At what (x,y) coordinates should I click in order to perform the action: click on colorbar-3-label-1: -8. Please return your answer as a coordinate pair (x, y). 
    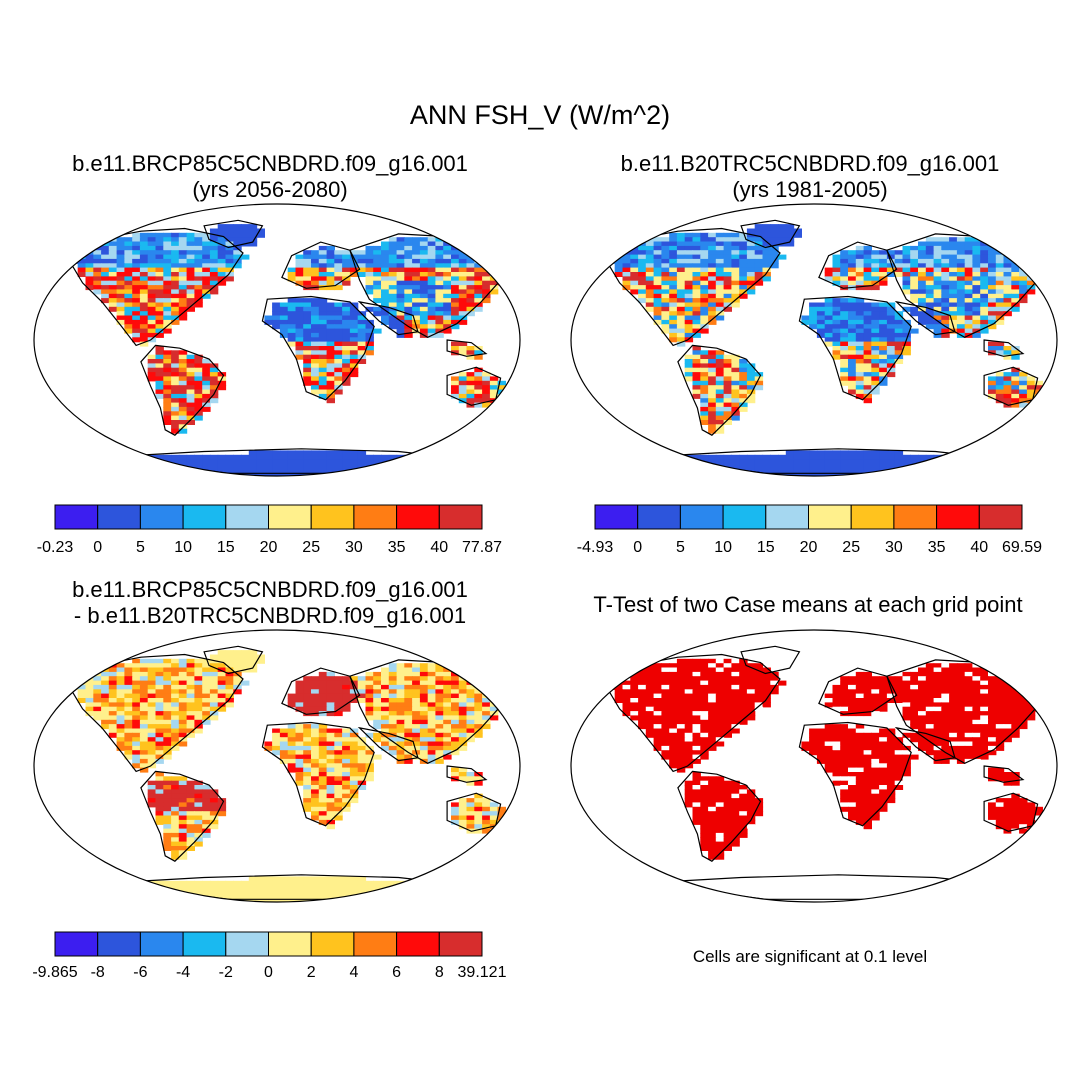
    Looking at the image, I should click on (98, 972).